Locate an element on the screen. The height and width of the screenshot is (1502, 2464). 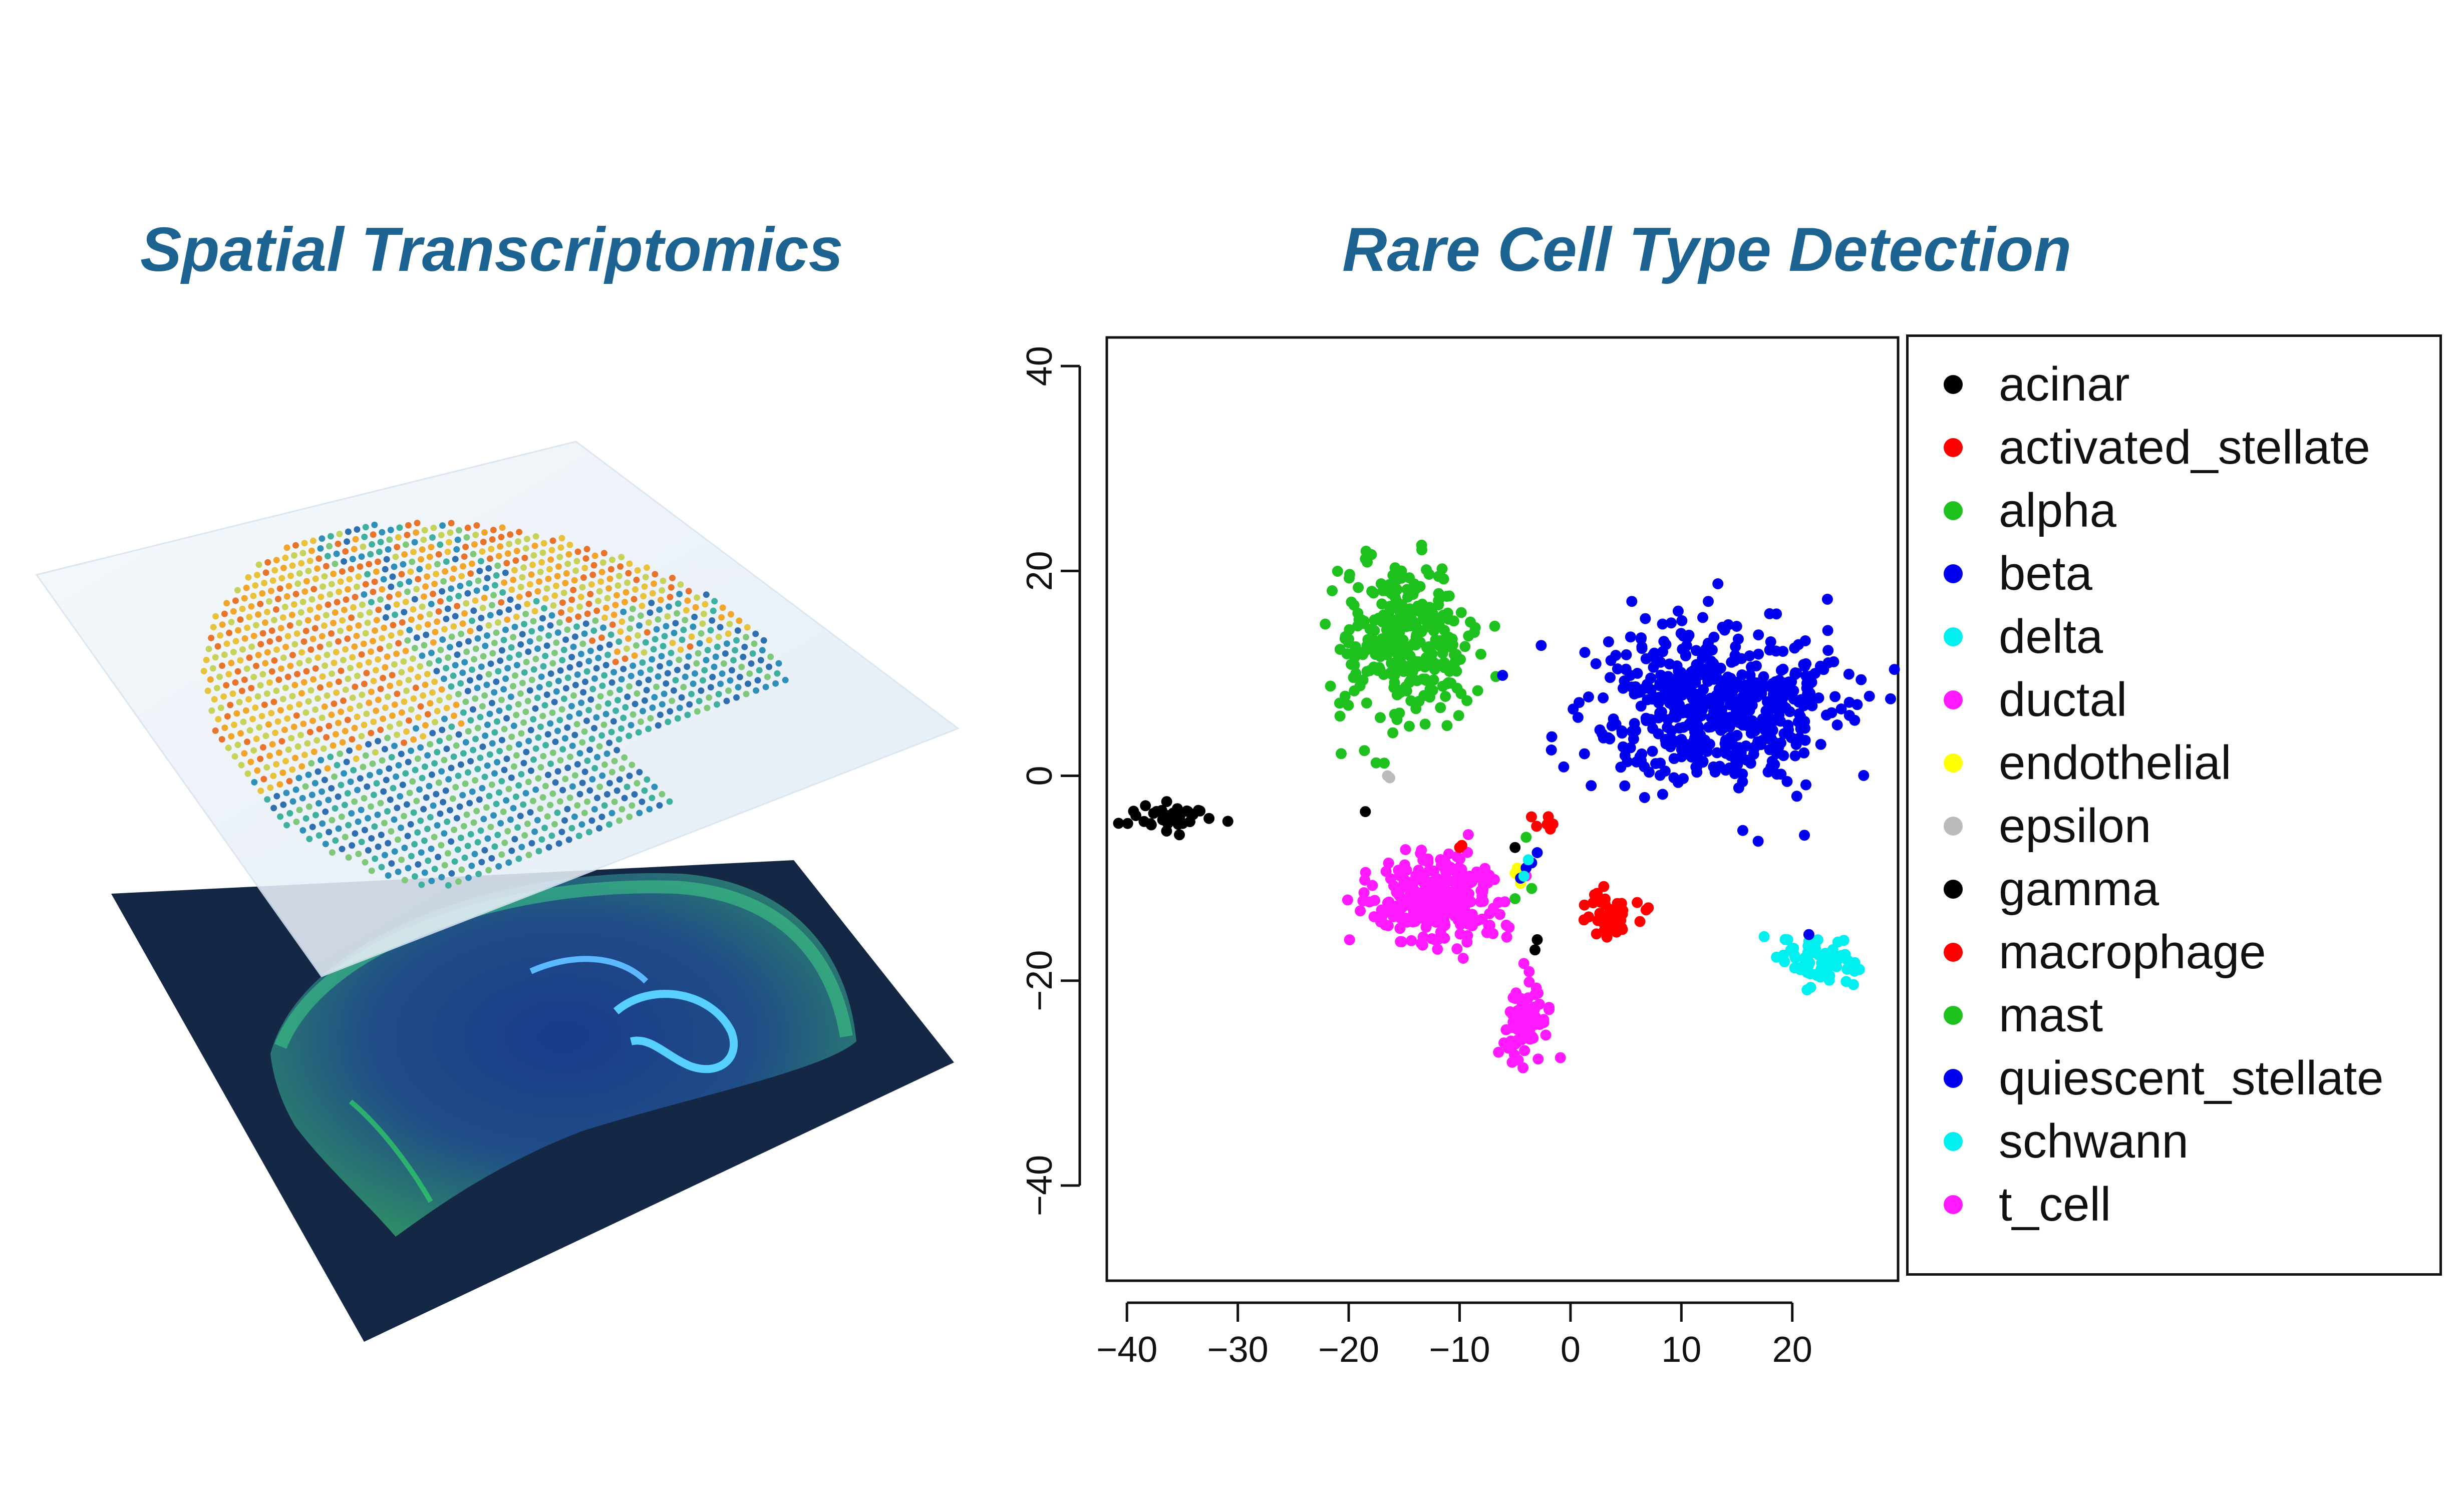
series-epsilon is located at coordinates (1388, 777).